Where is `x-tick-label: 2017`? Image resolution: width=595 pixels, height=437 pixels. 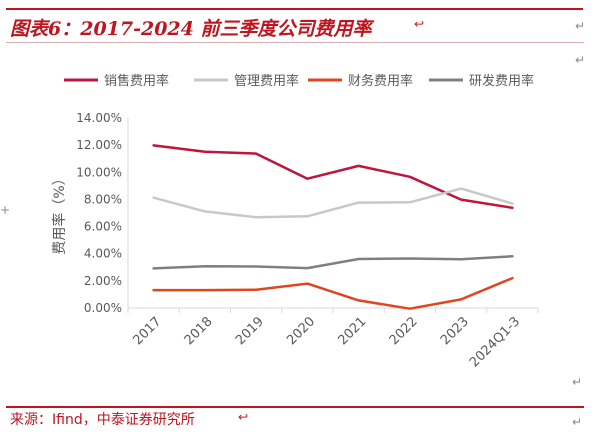 x-tick-label: 2017 is located at coordinates (147, 331).